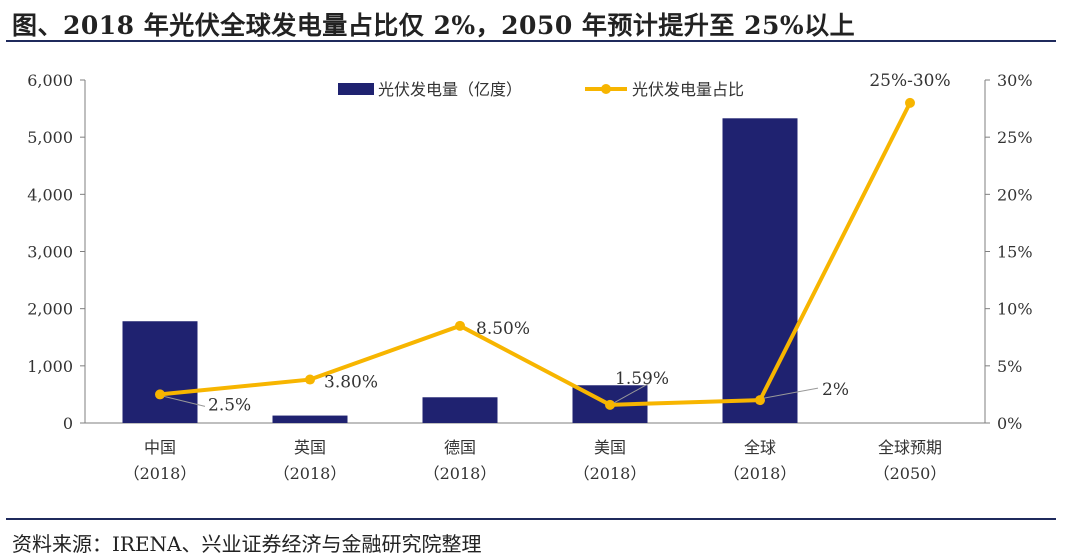 Image resolution: width=1080 pixels, height=559 pixels. What do you see at coordinates (1015, 309) in the screenshot?
I see `right-tick-label: 10%` at bounding box center [1015, 309].